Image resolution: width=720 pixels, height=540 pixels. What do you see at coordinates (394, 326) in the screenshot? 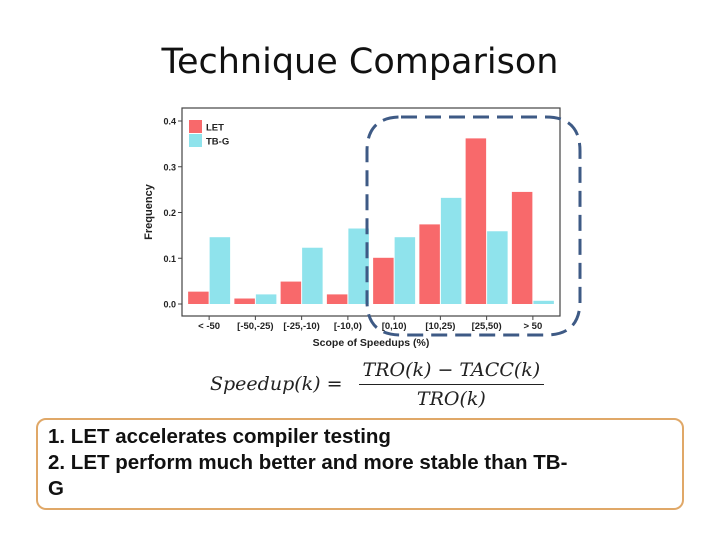
I see `x-tick-label: [0,10)` at bounding box center [394, 326].